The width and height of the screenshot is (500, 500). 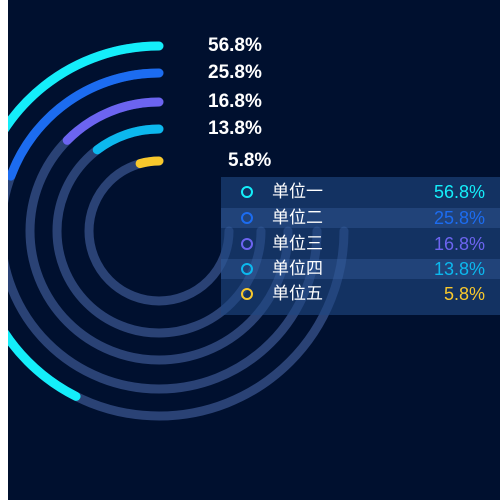 I want to click on legend-item: 单位二 25.8%, so click(x=360, y=218).